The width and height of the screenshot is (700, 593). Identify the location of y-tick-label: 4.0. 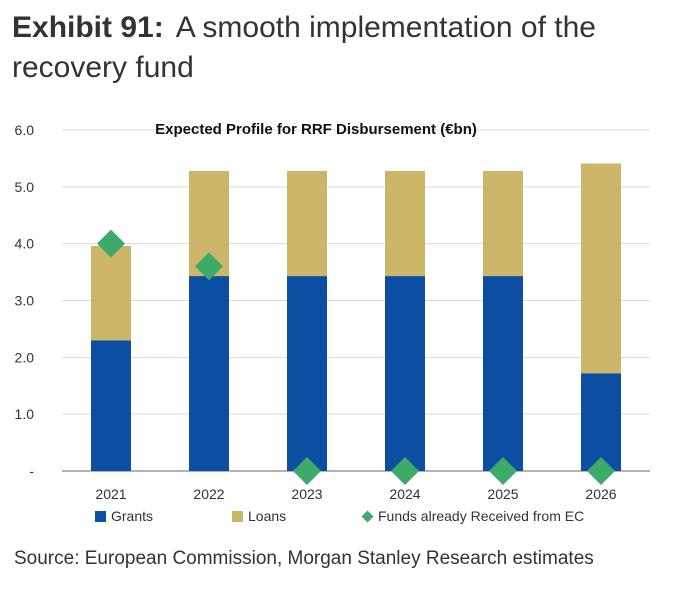
(25, 244).